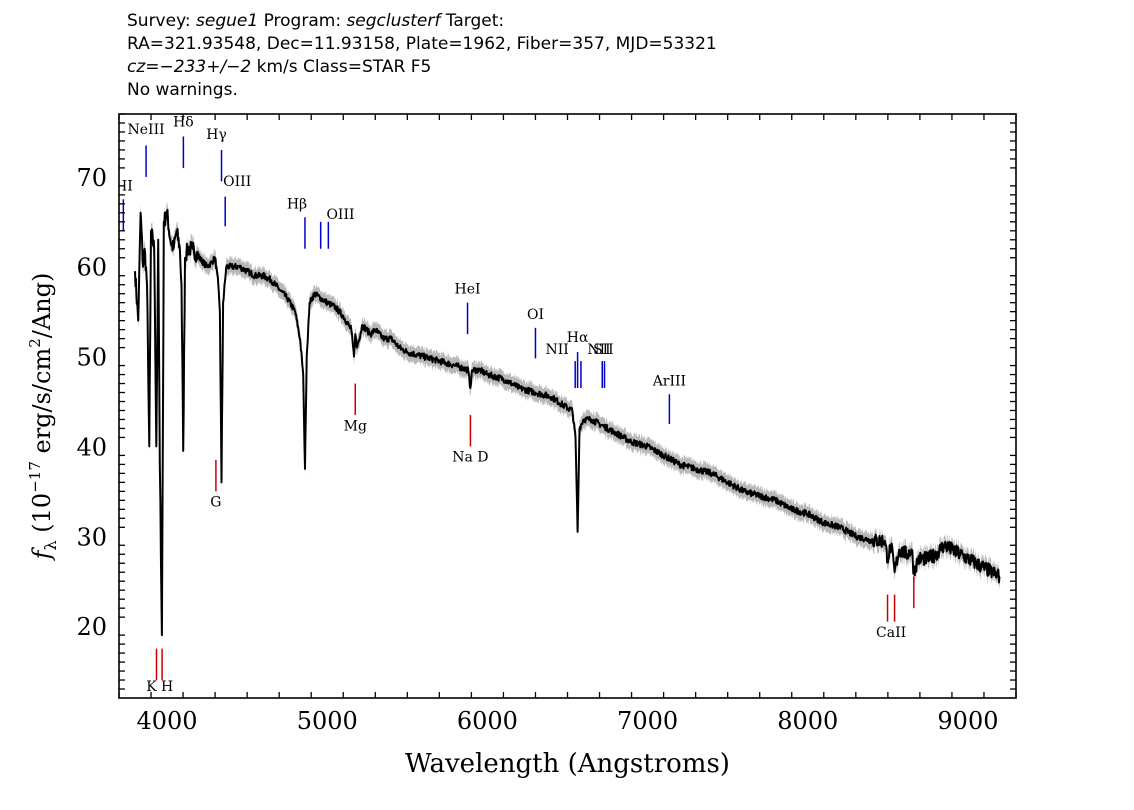 The image size is (1134, 810). Describe the element at coordinates (807, 721) in the screenshot. I see `x-tick-label: 8000` at that location.